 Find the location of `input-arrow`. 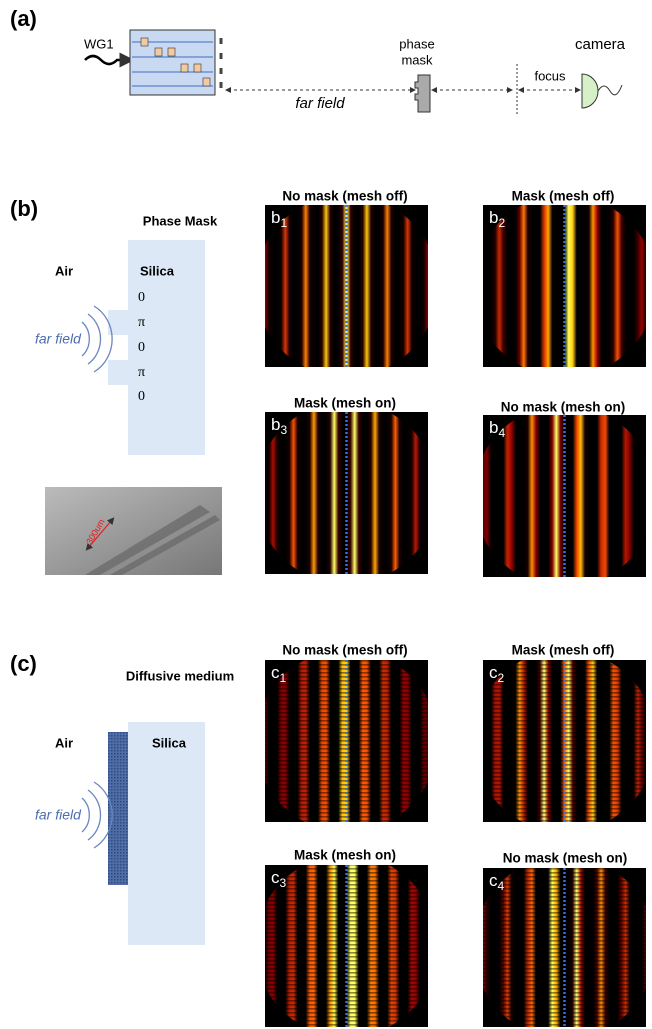

input-arrow is located at coordinates (109, 60).